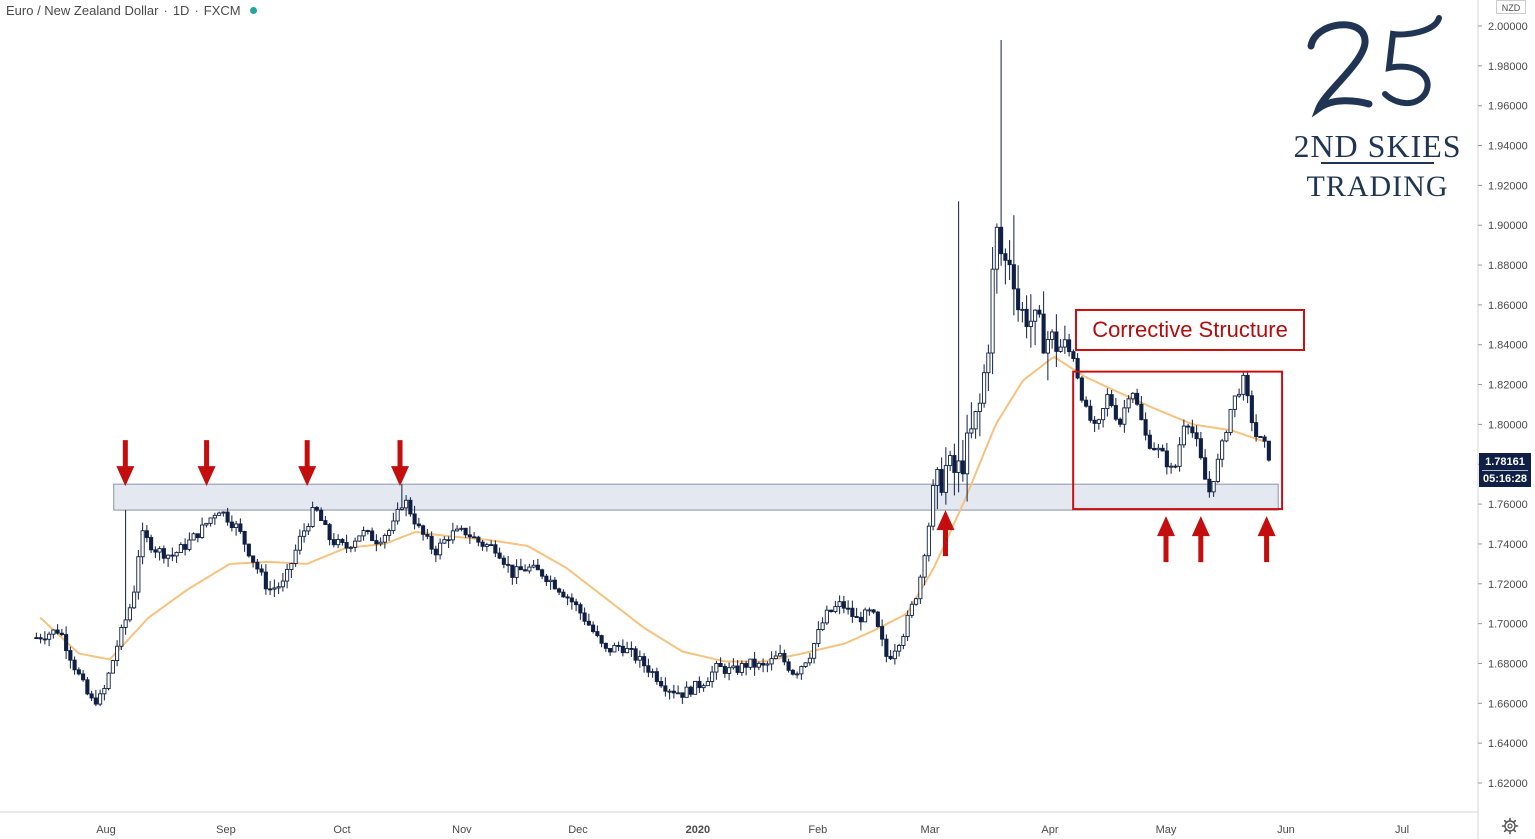 This screenshot has width=1535, height=839. I want to click on bar-countdown: 05:16:28, so click(1505, 479).